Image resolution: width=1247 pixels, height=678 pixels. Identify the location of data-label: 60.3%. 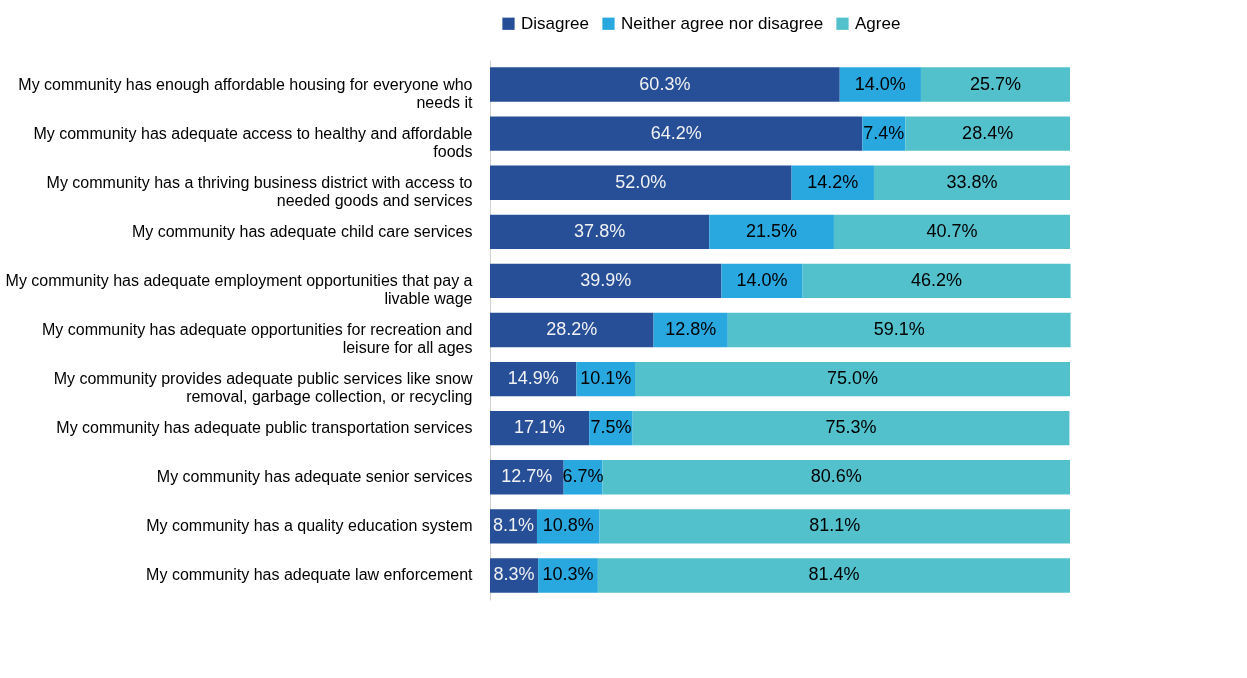
(665, 83).